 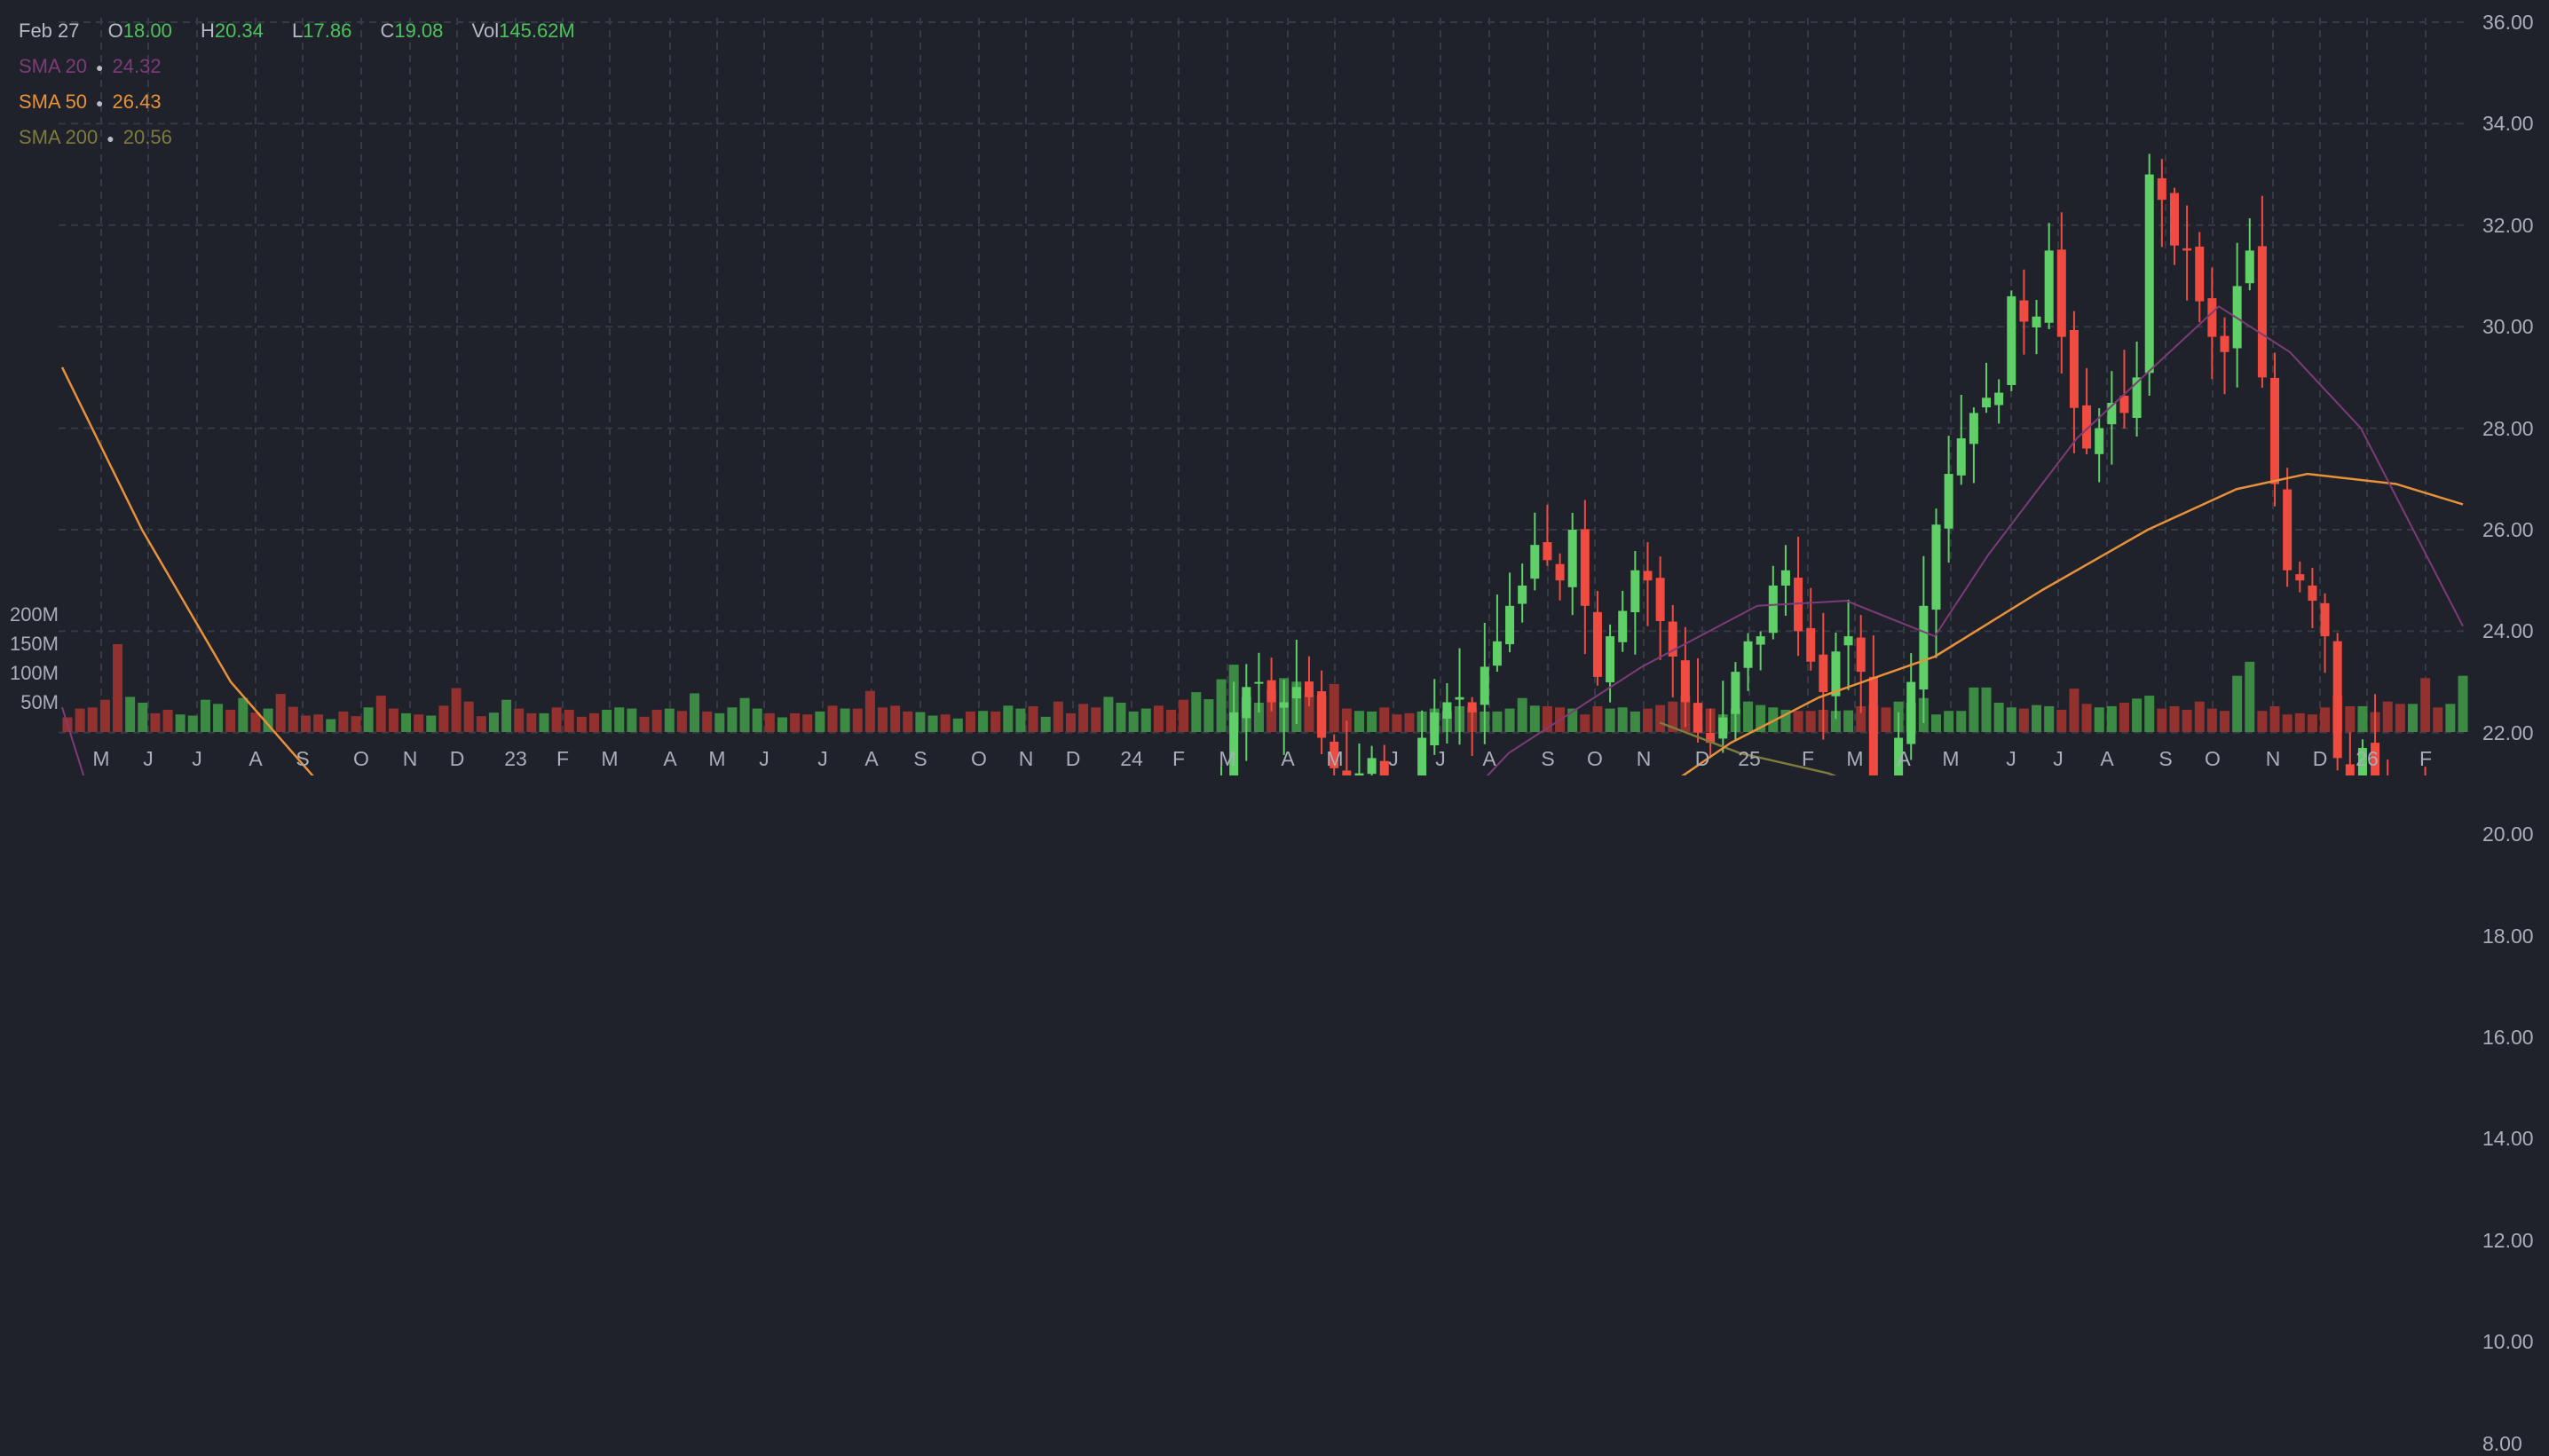 What do you see at coordinates (50, 31) in the screenshot?
I see `bar-date: Feb 27` at bounding box center [50, 31].